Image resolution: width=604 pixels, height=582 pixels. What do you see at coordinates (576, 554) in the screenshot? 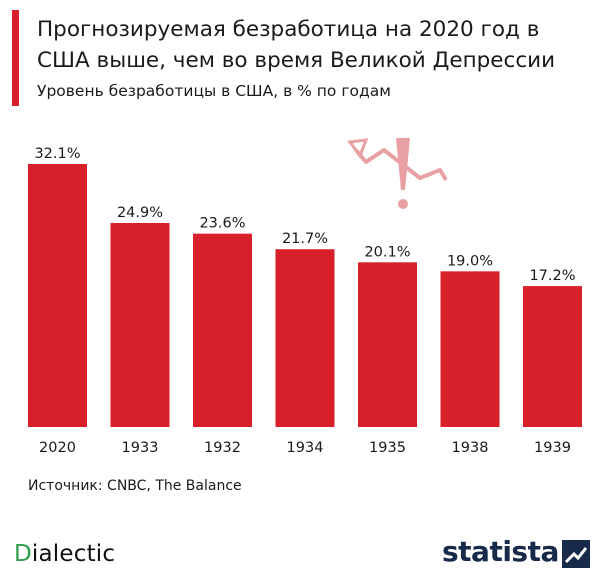
I see `statista-mark-icon` at bounding box center [576, 554].